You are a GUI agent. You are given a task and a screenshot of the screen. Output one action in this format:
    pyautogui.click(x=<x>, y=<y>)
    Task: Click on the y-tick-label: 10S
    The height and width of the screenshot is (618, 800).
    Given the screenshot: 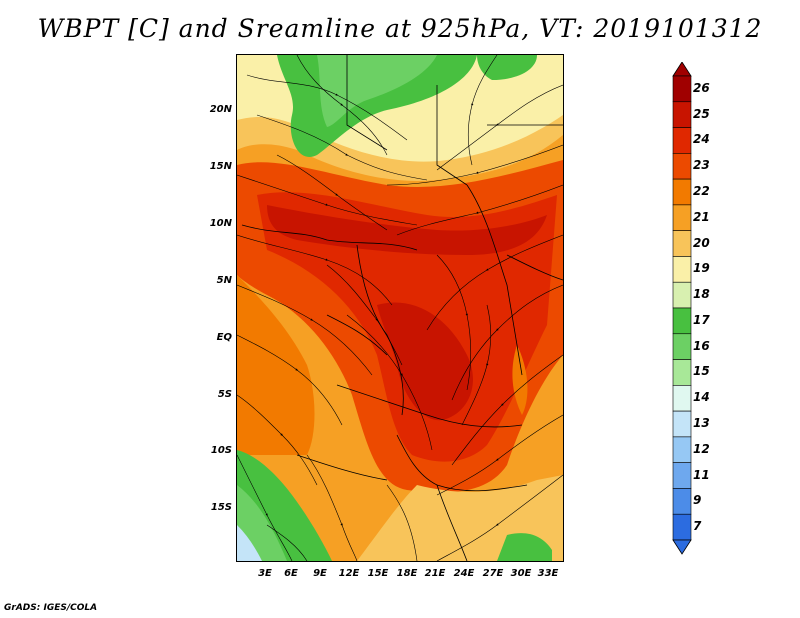 What is the action you would take?
    pyautogui.click(x=221, y=450)
    